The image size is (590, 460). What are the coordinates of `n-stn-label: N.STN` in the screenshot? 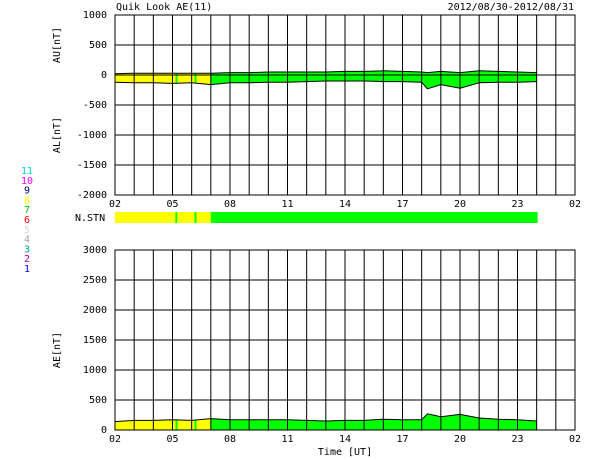 It's located at (90, 218).